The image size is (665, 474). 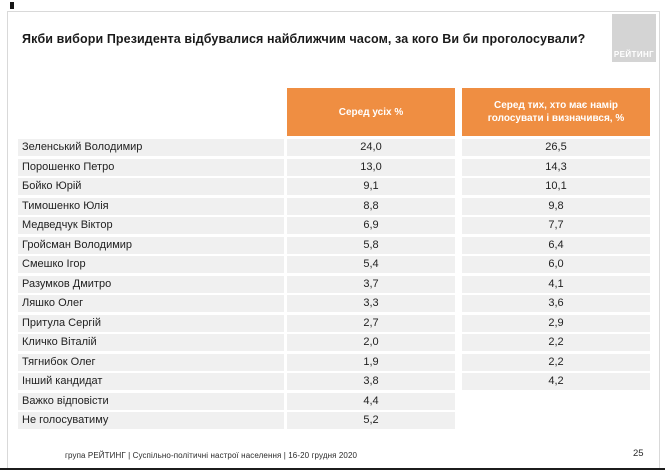 What do you see at coordinates (12, 5) in the screenshot?
I see `corner-mark` at bounding box center [12, 5].